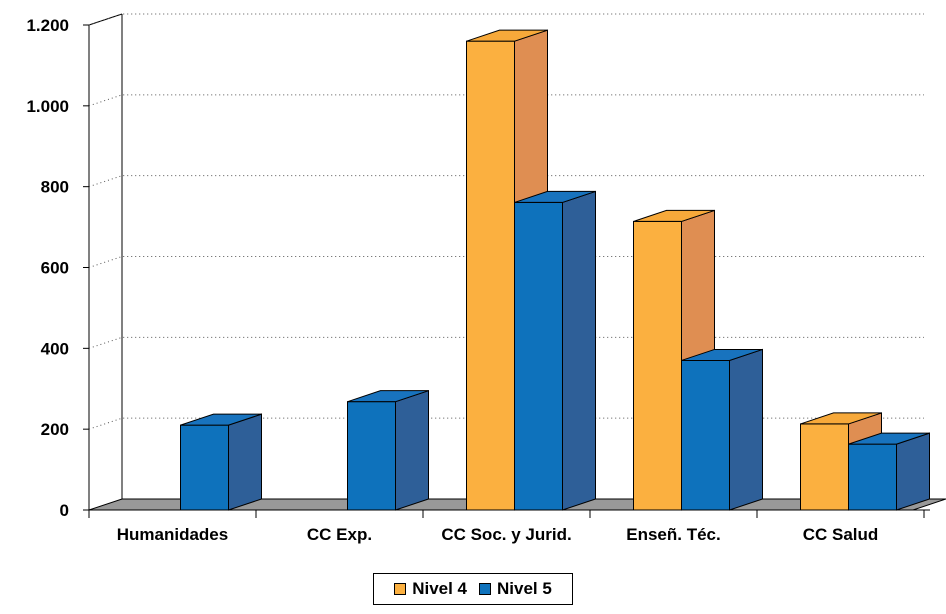 The width and height of the screenshot is (946, 614). What do you see at coordinates (473, 589) in the screenshot?
I see `legend: Nivel 4 Nivel 5` at bounding box center [473, 589].